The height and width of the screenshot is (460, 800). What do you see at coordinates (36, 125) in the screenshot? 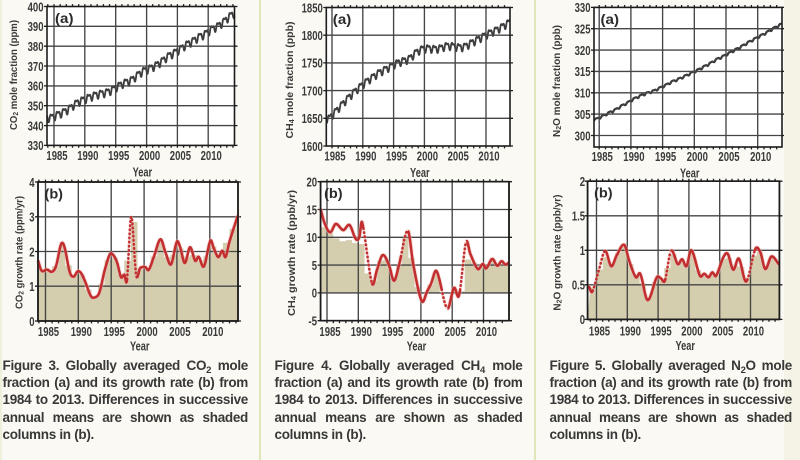
I see `svg-text: 340` at bounding box center [36, 125].